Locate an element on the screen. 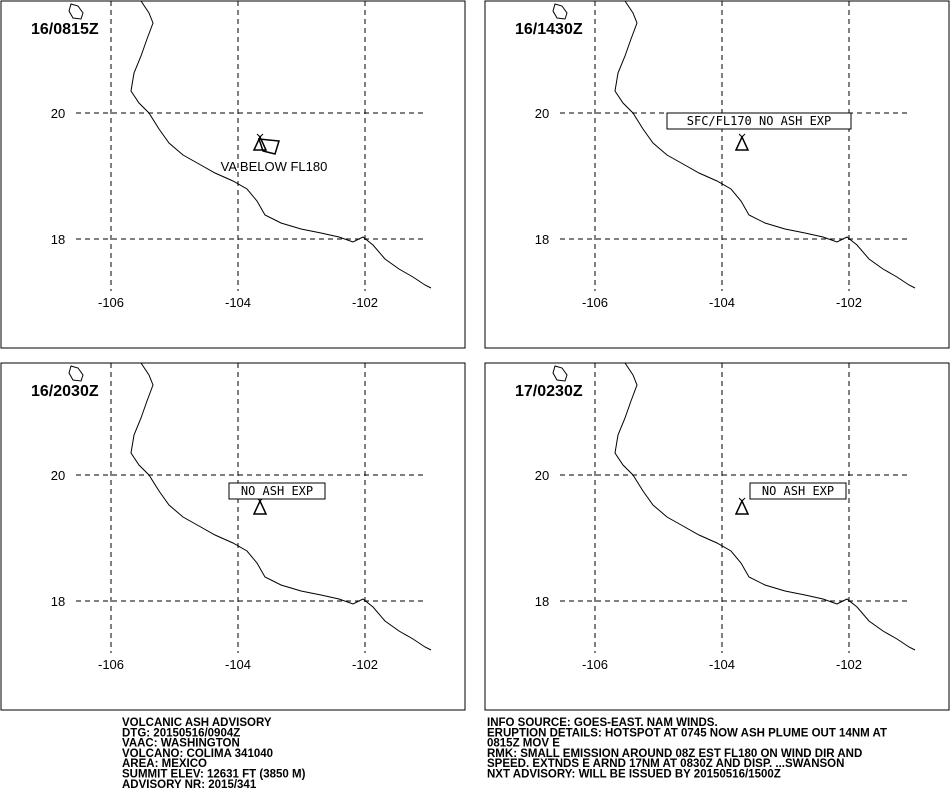  advisory-line: INFO SOURCE: GOES-EAST. NAM WINDS. is located at coordinates (602, 723).